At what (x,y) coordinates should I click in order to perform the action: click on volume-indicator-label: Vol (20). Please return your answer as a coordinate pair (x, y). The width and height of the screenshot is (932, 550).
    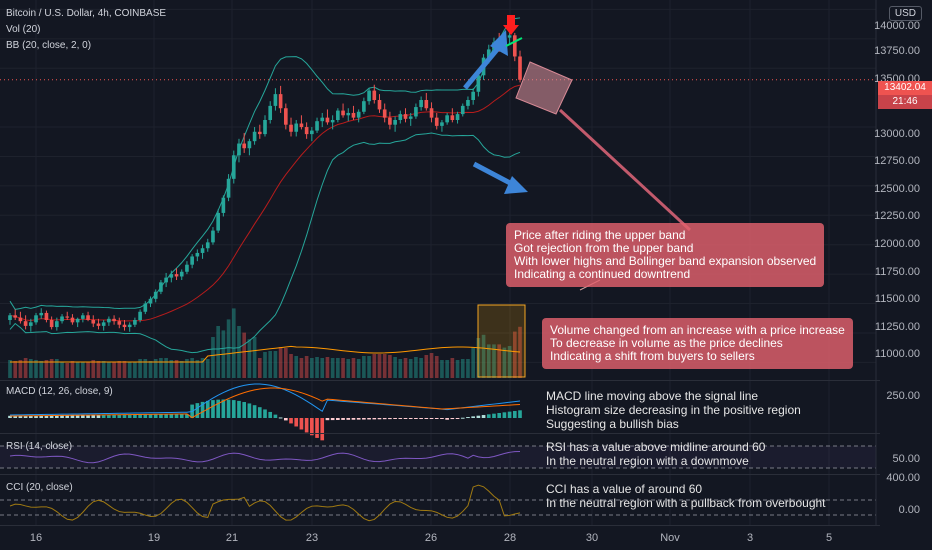
    Looking at the image, I should click on (23, 29).